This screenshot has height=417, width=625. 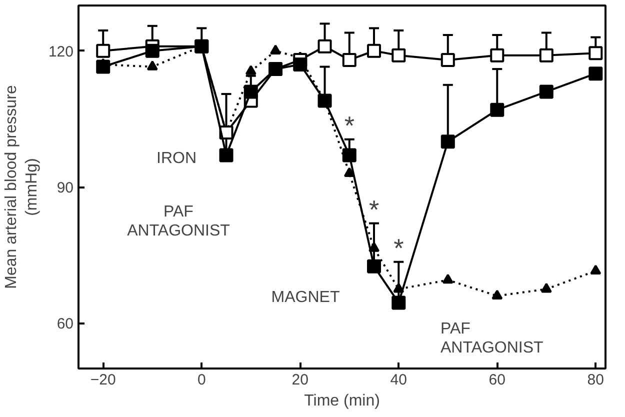 I want to click on y-tick-label: 60, so click(x=65, y=324).